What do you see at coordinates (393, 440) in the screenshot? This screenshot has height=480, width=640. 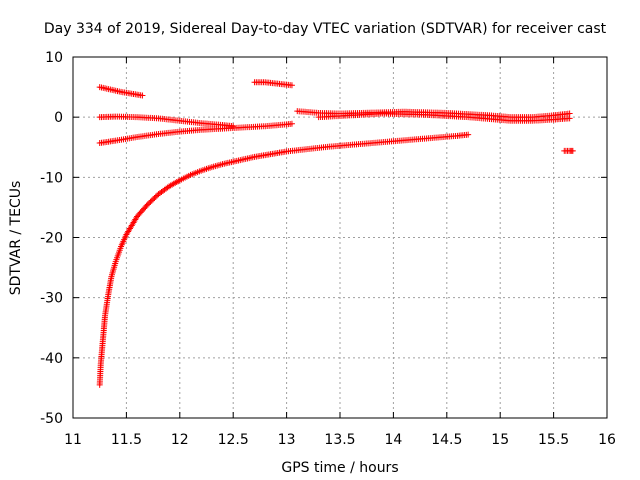 I see `x-tick-label: 14` at bounding box center [393, 440].